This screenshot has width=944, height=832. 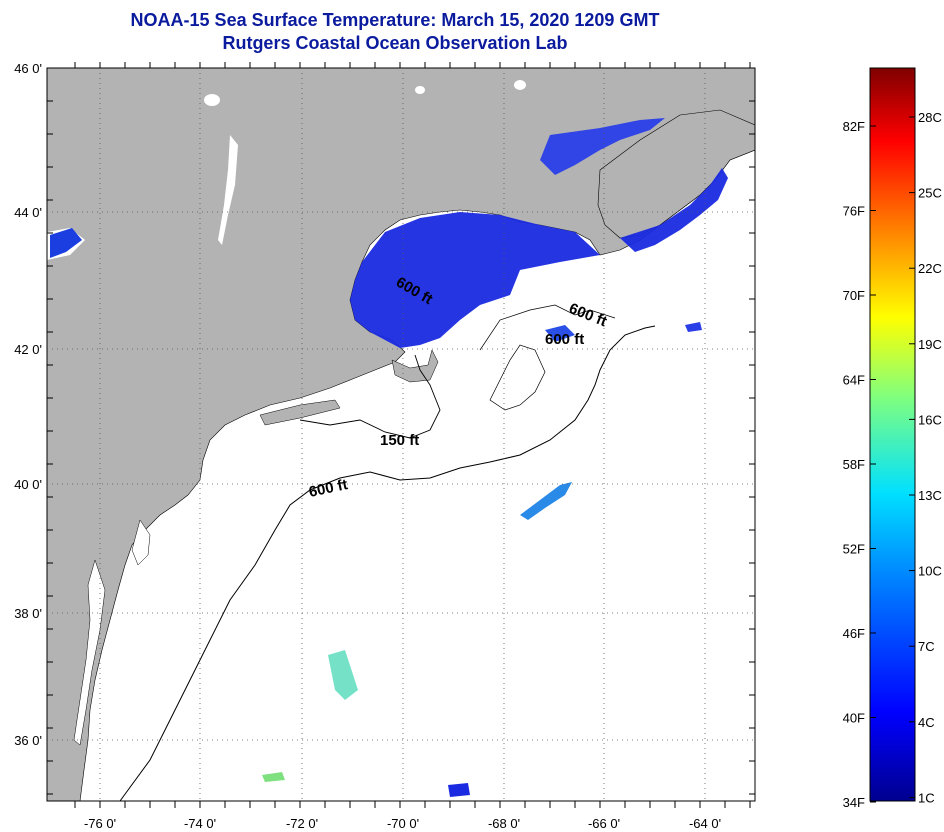 What do you see at coordinates (370, 396) in the screenshot?
I see `contour-150ft` at bounding box center [370, 396].